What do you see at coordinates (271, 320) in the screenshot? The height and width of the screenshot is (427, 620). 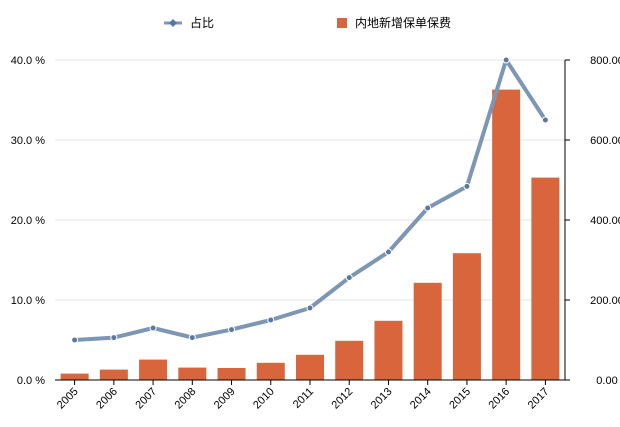 I see `line-point-2010` at bounding box center [271, 320].